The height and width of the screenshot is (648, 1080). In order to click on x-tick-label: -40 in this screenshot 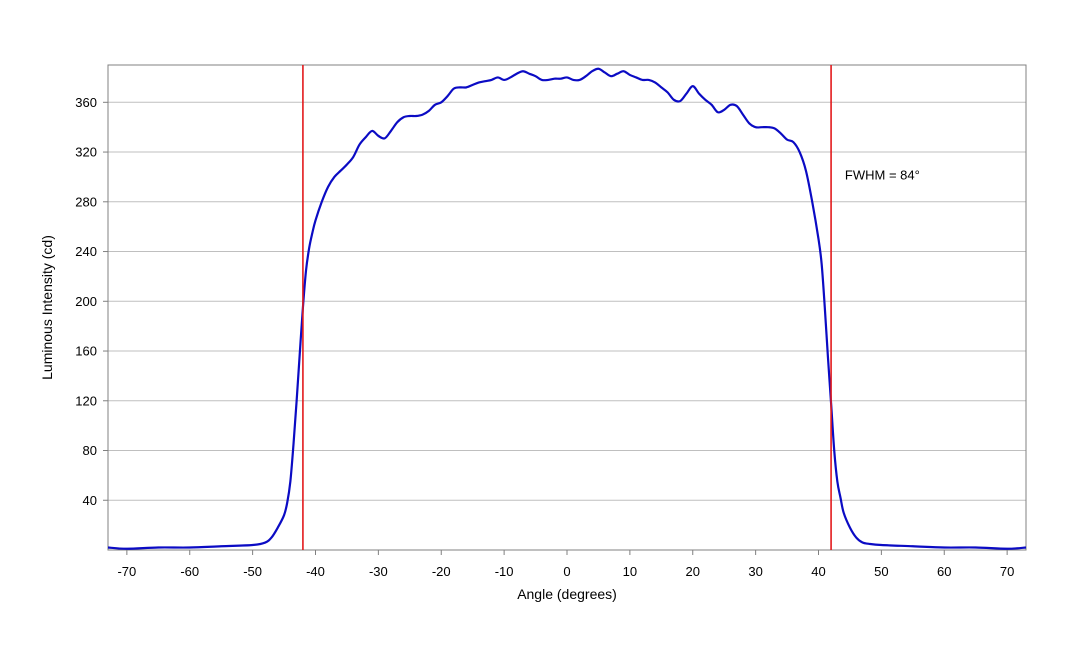, I will do `click(315, 571)`.